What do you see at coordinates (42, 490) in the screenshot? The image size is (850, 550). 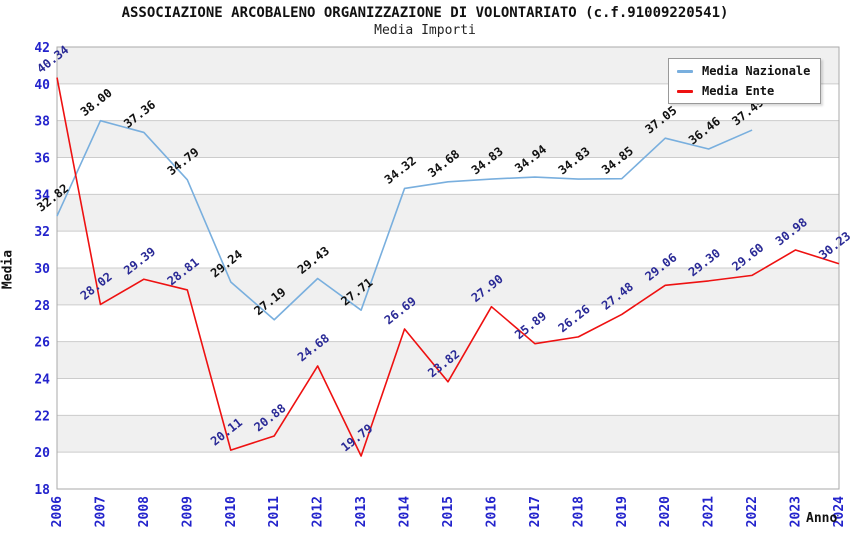 I see `y-tick-label: 18` at bounding box center [42, 490].